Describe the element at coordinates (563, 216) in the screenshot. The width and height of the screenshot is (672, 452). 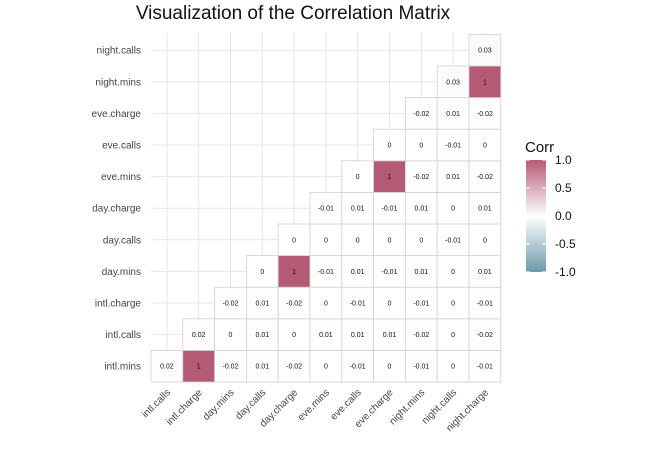
I see `legend-tick-label: 0.0` at that location.